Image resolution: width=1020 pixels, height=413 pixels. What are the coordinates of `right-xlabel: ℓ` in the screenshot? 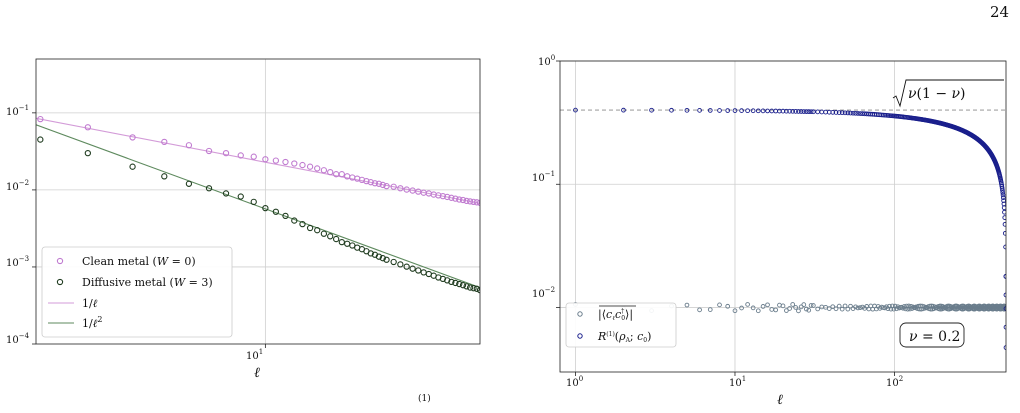 It's located at (780, 400).